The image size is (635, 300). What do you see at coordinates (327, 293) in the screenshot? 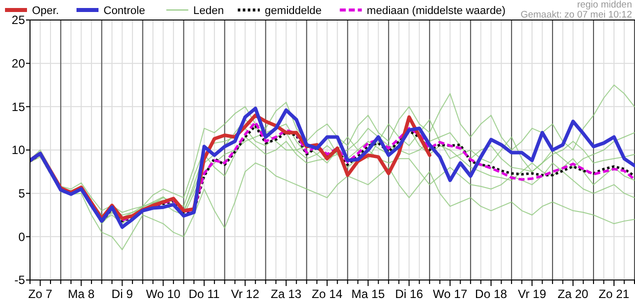
I see `x-tick-label: Zo 14` at bounding box center [327, 293].